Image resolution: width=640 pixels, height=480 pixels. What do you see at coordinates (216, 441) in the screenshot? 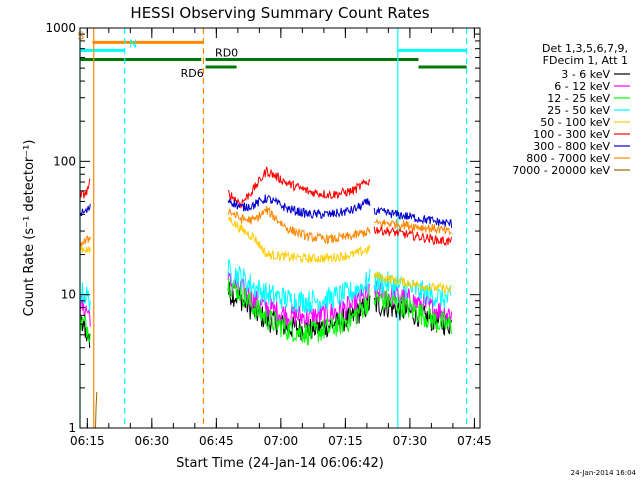
I see `x-tick-label: 06:45` at bounding box center [216, 441].